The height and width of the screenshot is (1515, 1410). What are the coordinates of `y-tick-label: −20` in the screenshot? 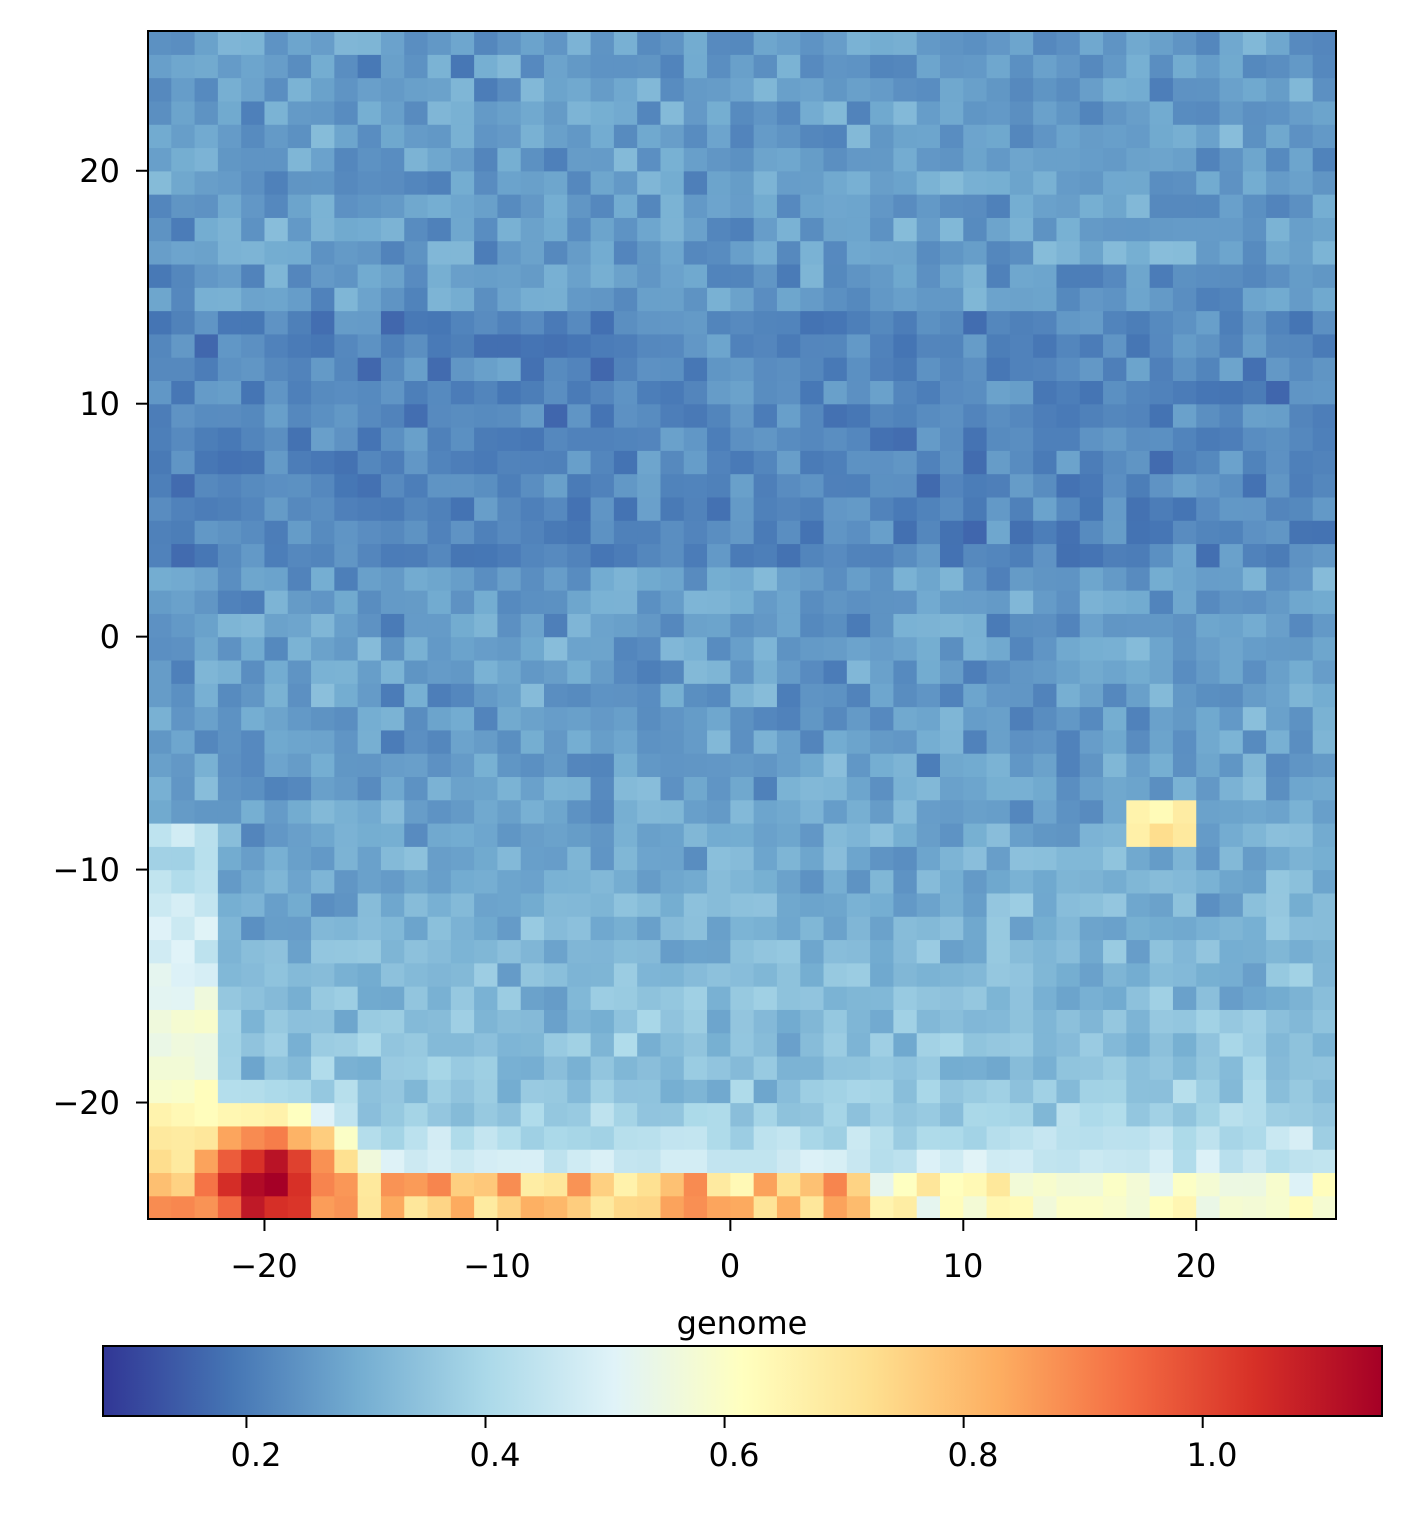 It's located at (86, 1103).